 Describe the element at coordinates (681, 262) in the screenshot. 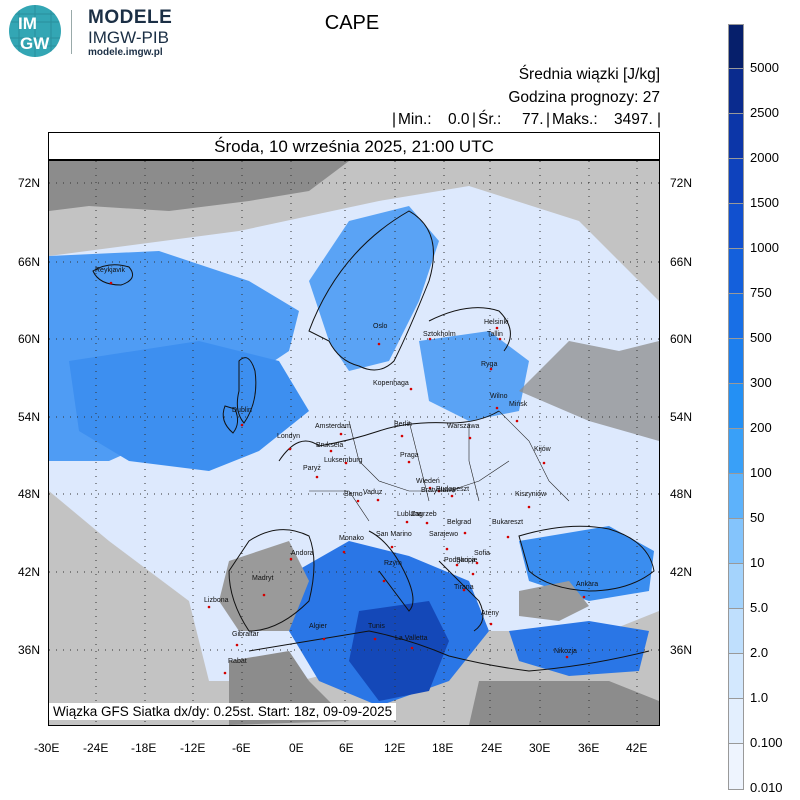

I see `lat-tick-right: 66N` at that location.